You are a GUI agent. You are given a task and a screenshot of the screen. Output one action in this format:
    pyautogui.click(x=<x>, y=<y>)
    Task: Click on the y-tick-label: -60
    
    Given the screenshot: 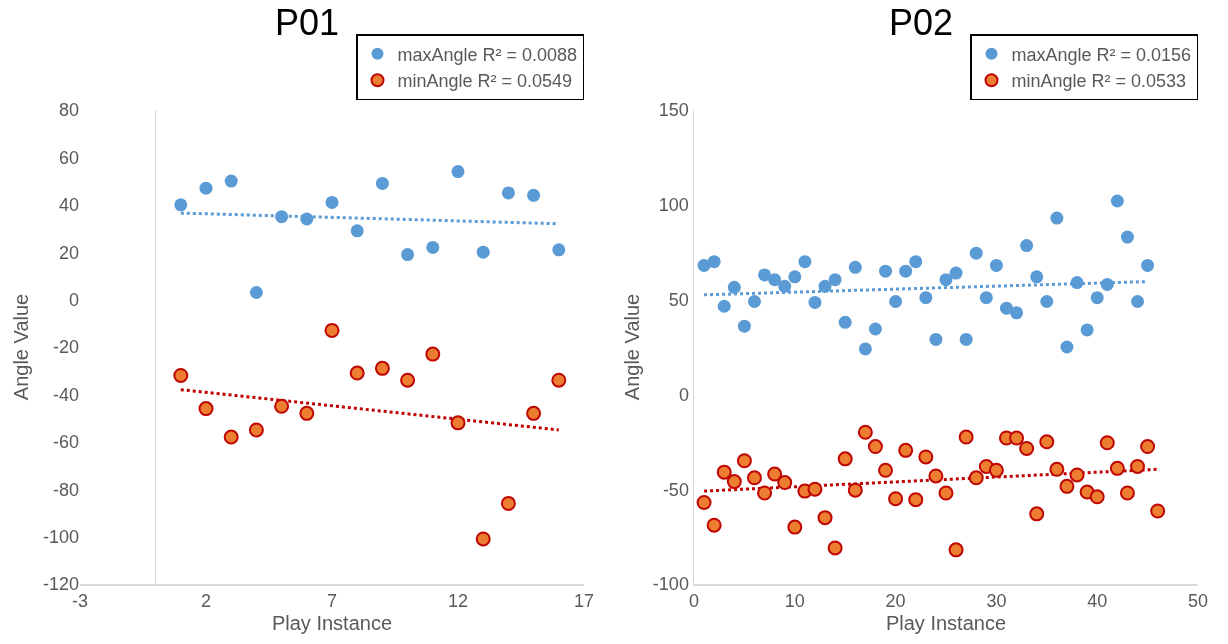 What is the action you would take?
    pyautogui.click(x=65, y=442)
    